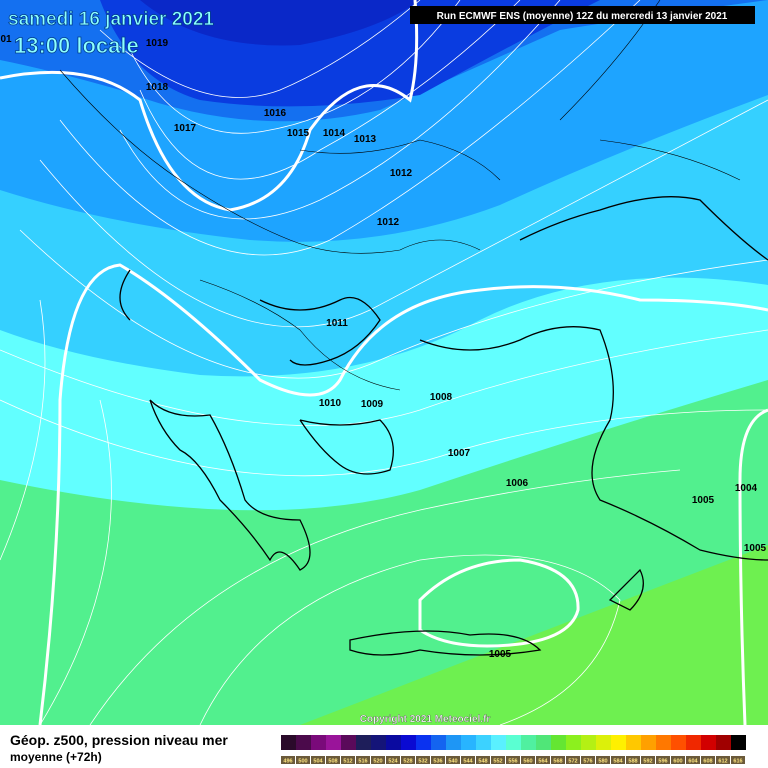  I want to click on scale-label: 556, so click(512, 762).